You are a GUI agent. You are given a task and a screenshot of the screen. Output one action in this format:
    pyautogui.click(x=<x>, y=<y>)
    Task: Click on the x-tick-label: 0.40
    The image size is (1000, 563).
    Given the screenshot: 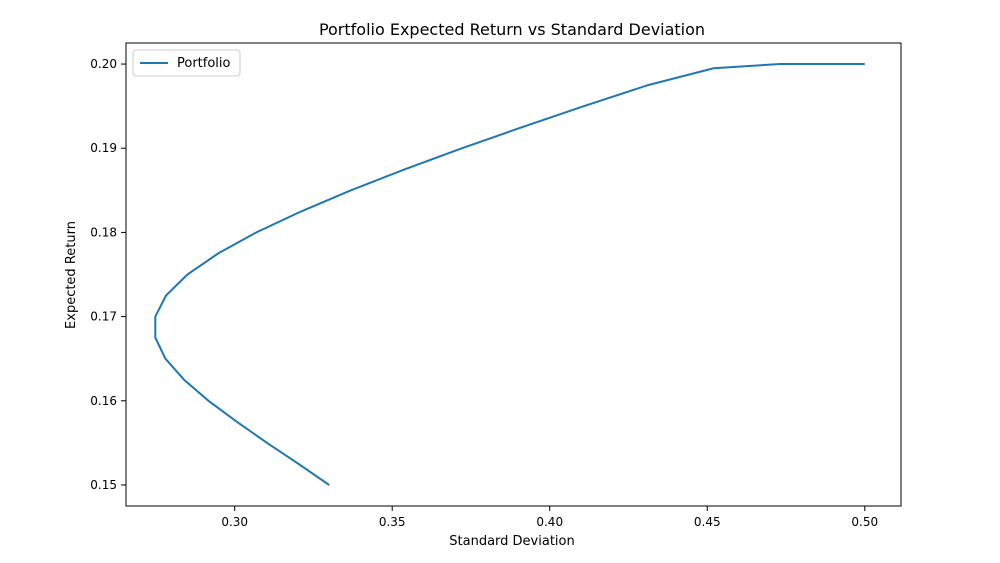 What is the action you would take?
    pyautogui.click(x=549, y=522)
    